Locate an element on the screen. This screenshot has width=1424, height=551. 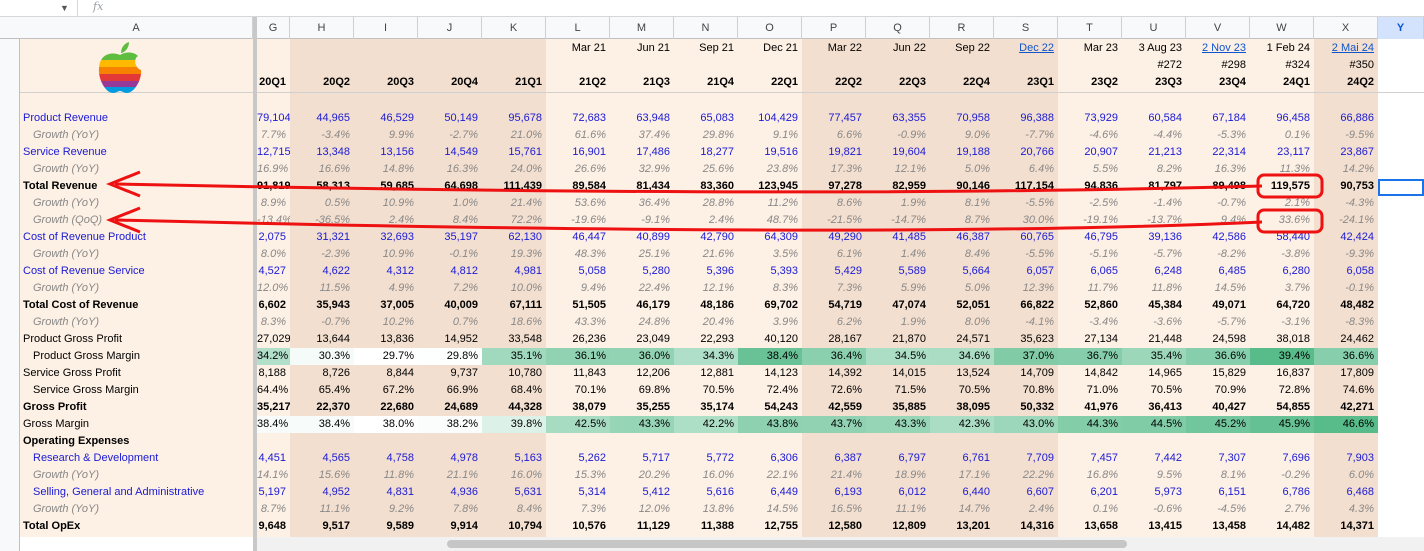
header-cell: 3 Aug 23 is located at coordinates (1160, 48).